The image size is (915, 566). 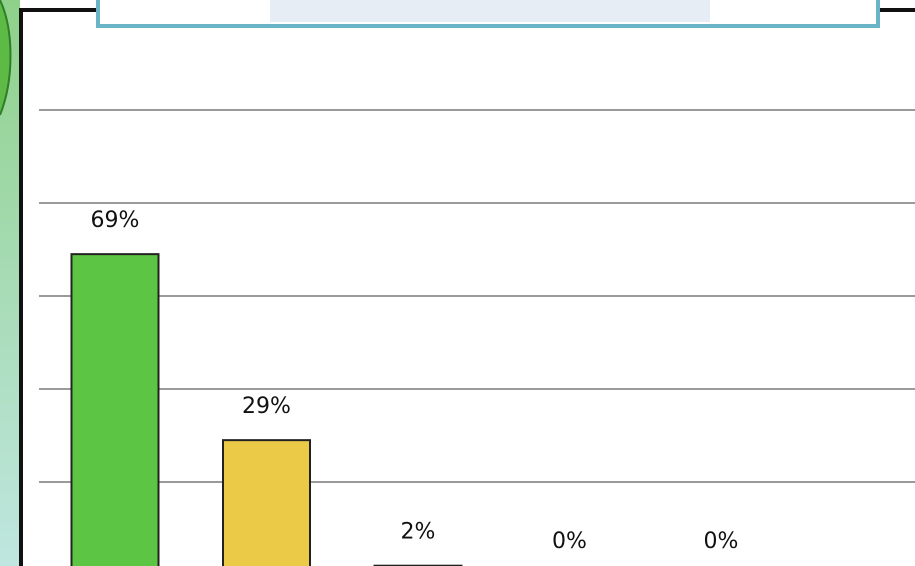 I want to click on side-decoration, so click(x=6, y=58).